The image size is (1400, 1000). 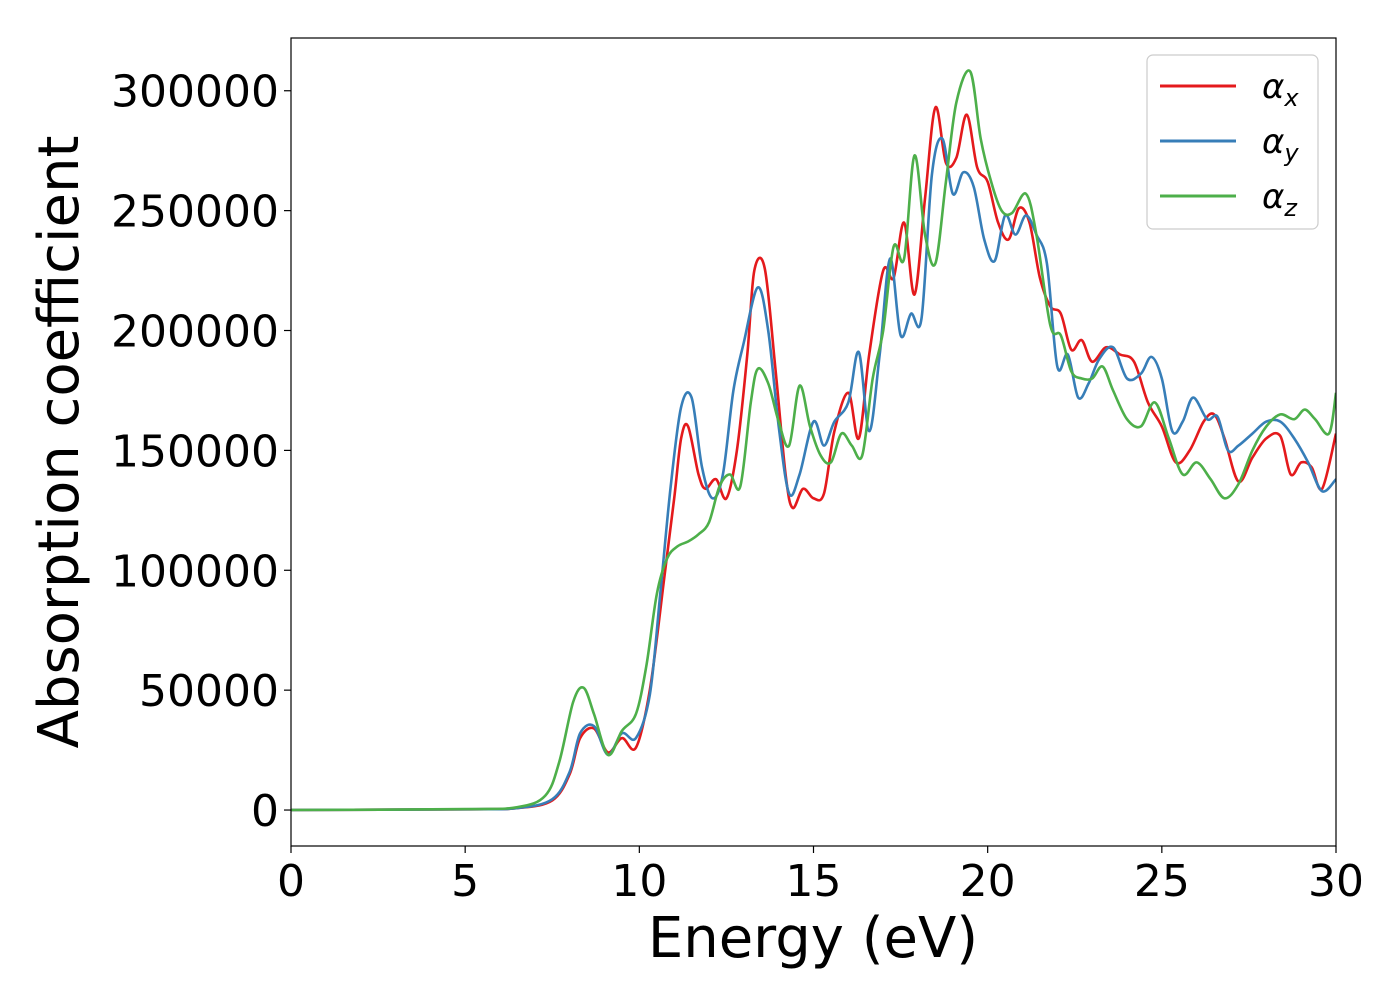 I want to click on x-axis: 0 5 10 15 20 25 30, so click(x=820, y=876).